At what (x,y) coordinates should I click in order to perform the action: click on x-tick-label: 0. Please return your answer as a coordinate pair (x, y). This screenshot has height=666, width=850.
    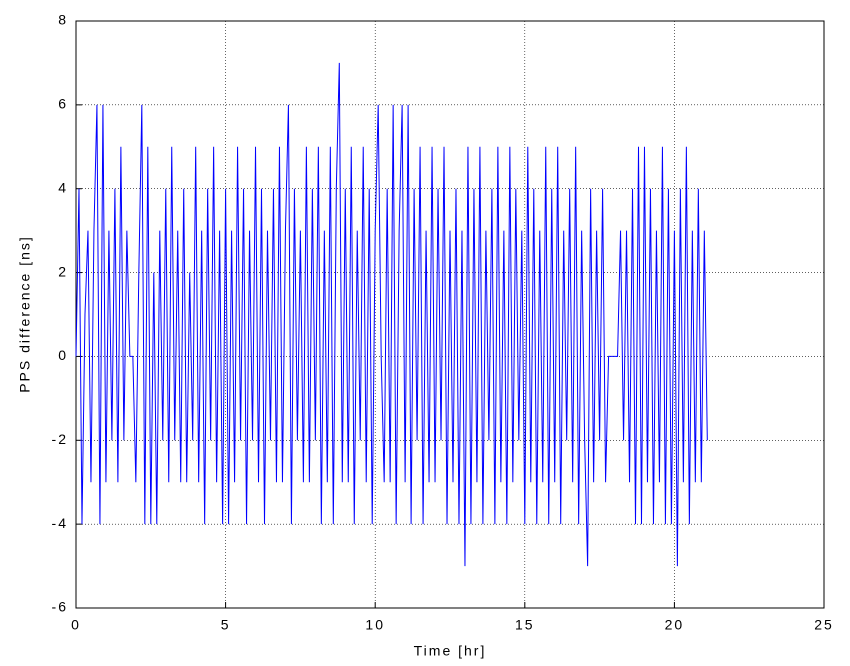
    Looking at the image, I should click on (76, 625).